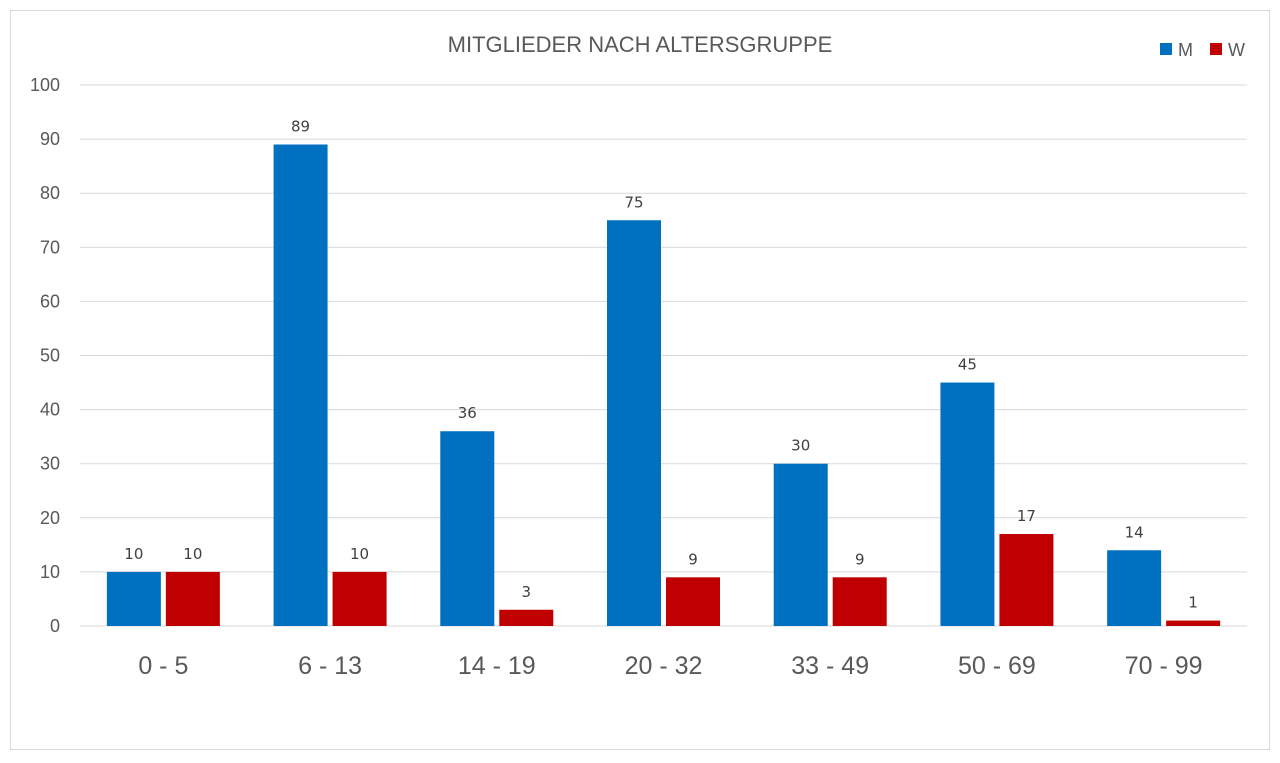  I want to click on legend-label-w: W, so click(1236, 50).